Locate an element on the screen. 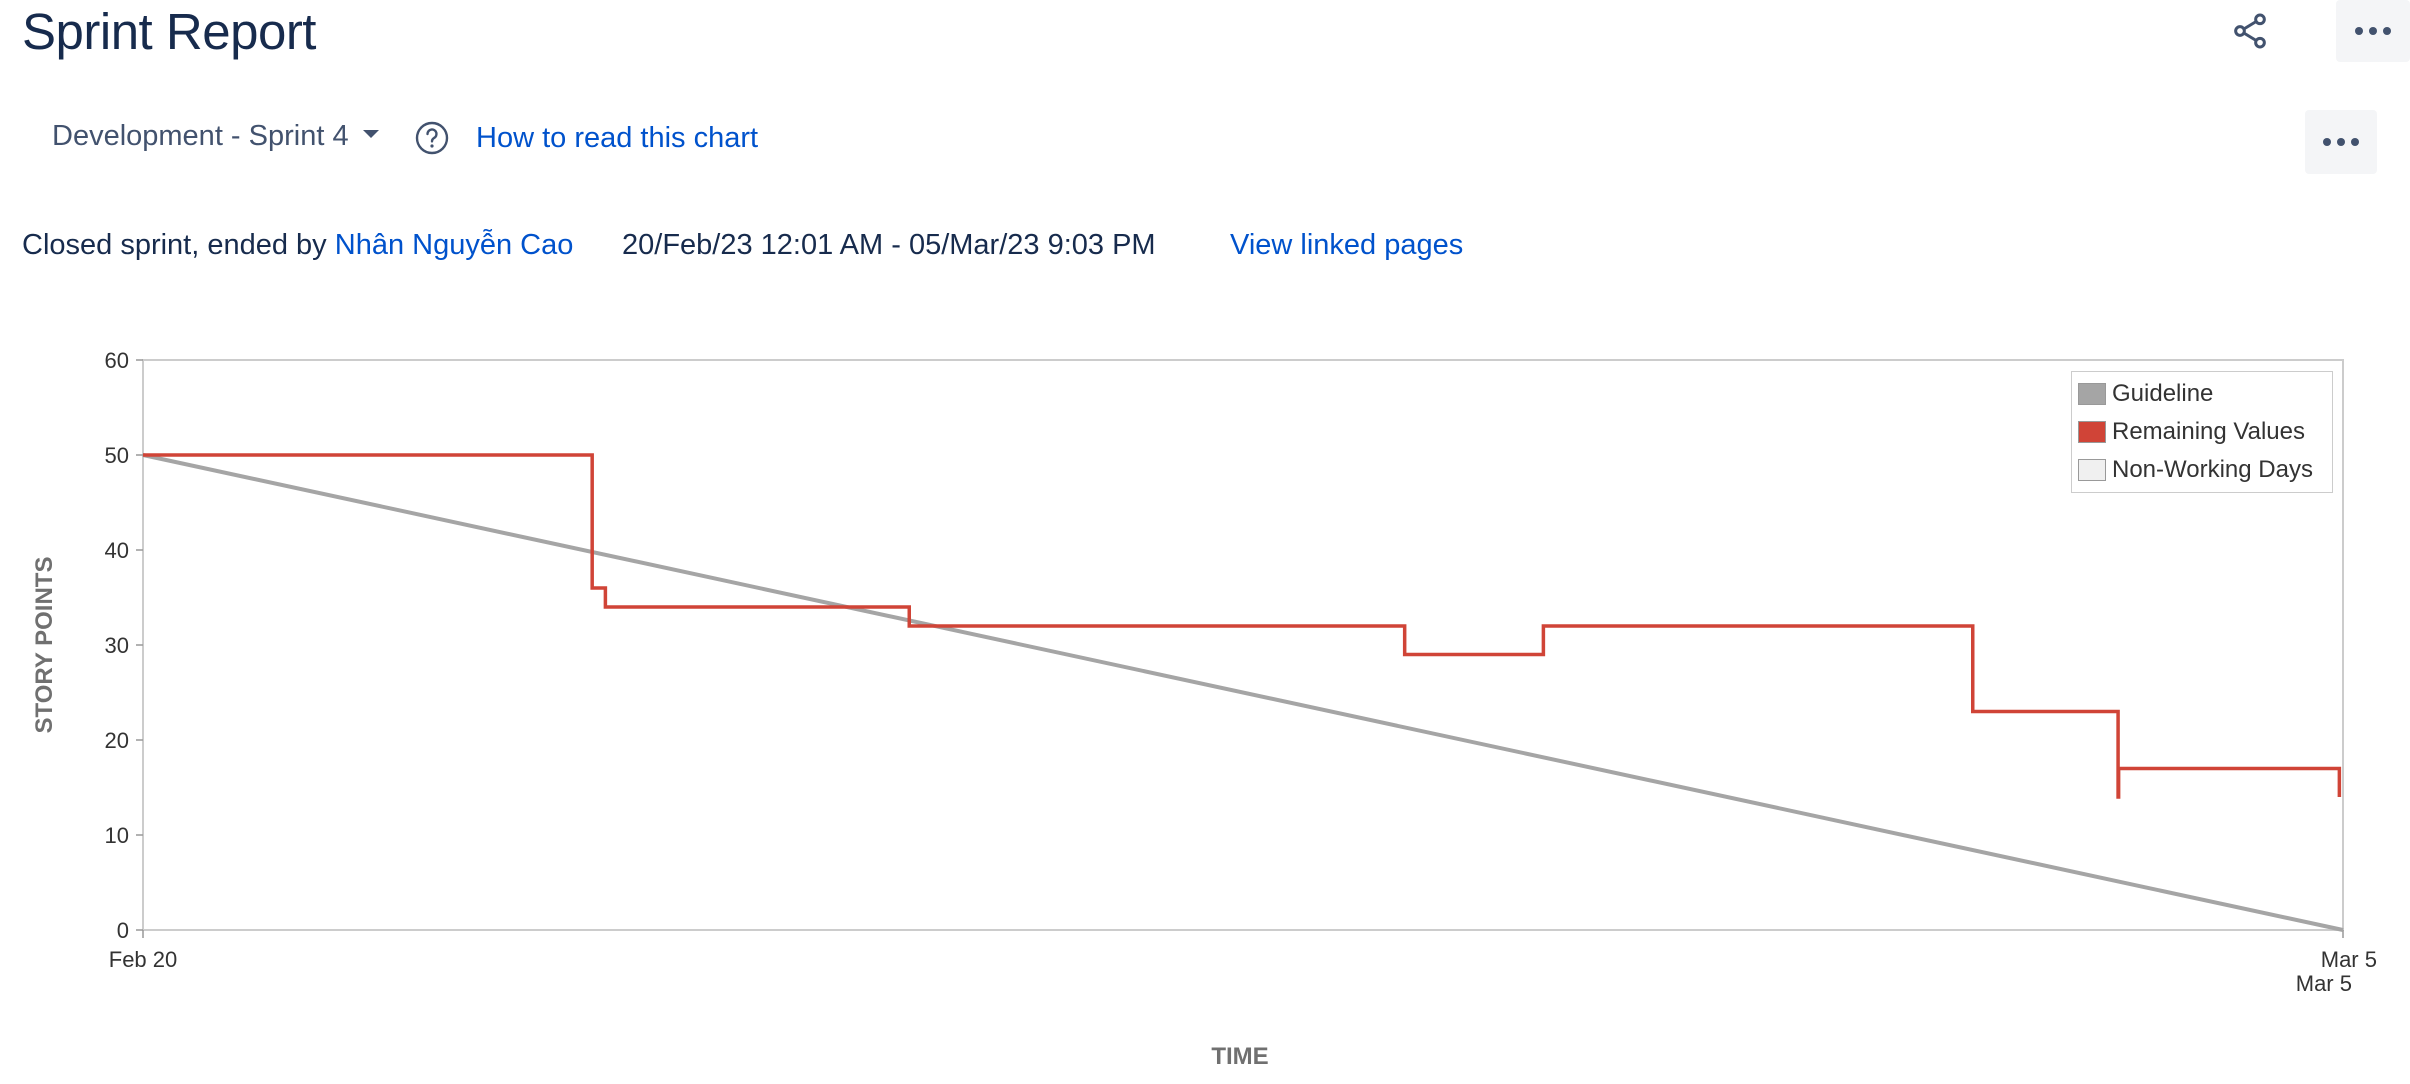 This screenshot has width=2410, height=1084. how-to-read-chart-link: How to read this chart is located at coordinates (617, 138).